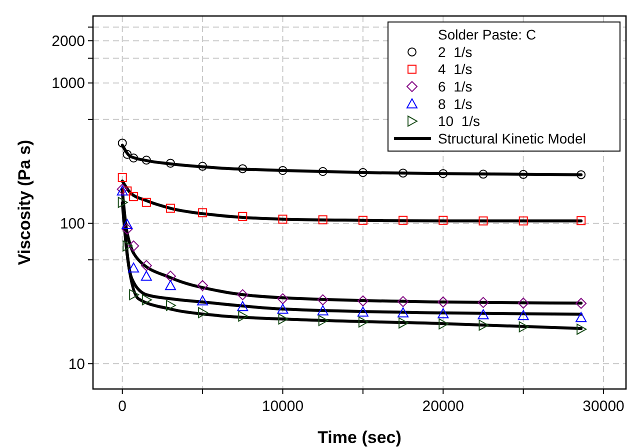 The width and height of the screenshot is (630, 447). What do you see at coordinates (72, 224) in the screenshot?
I see `y-tick-label: 100` at bounding box center [72, 224].